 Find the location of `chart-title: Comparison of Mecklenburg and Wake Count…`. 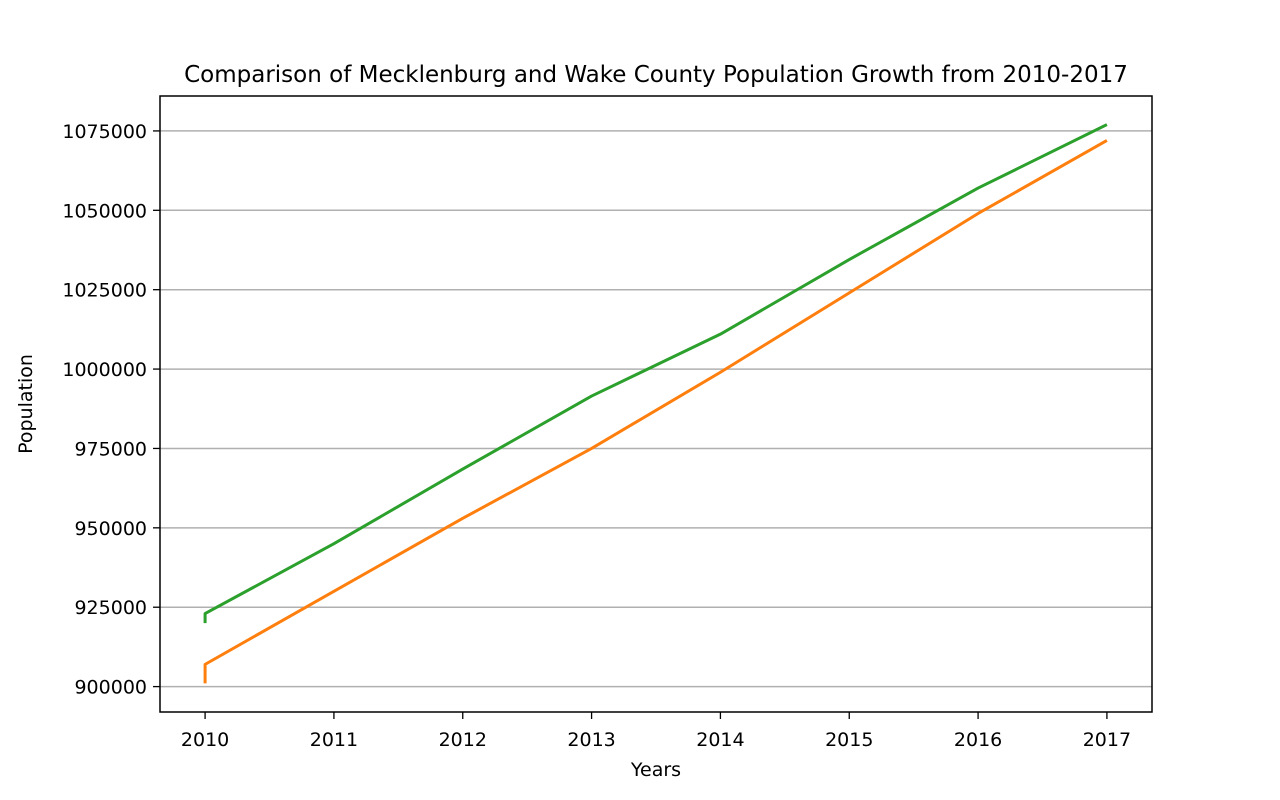

chart-title: Comparison of Mecklenburg and Wake Count… is located at coordinates (656, 75).